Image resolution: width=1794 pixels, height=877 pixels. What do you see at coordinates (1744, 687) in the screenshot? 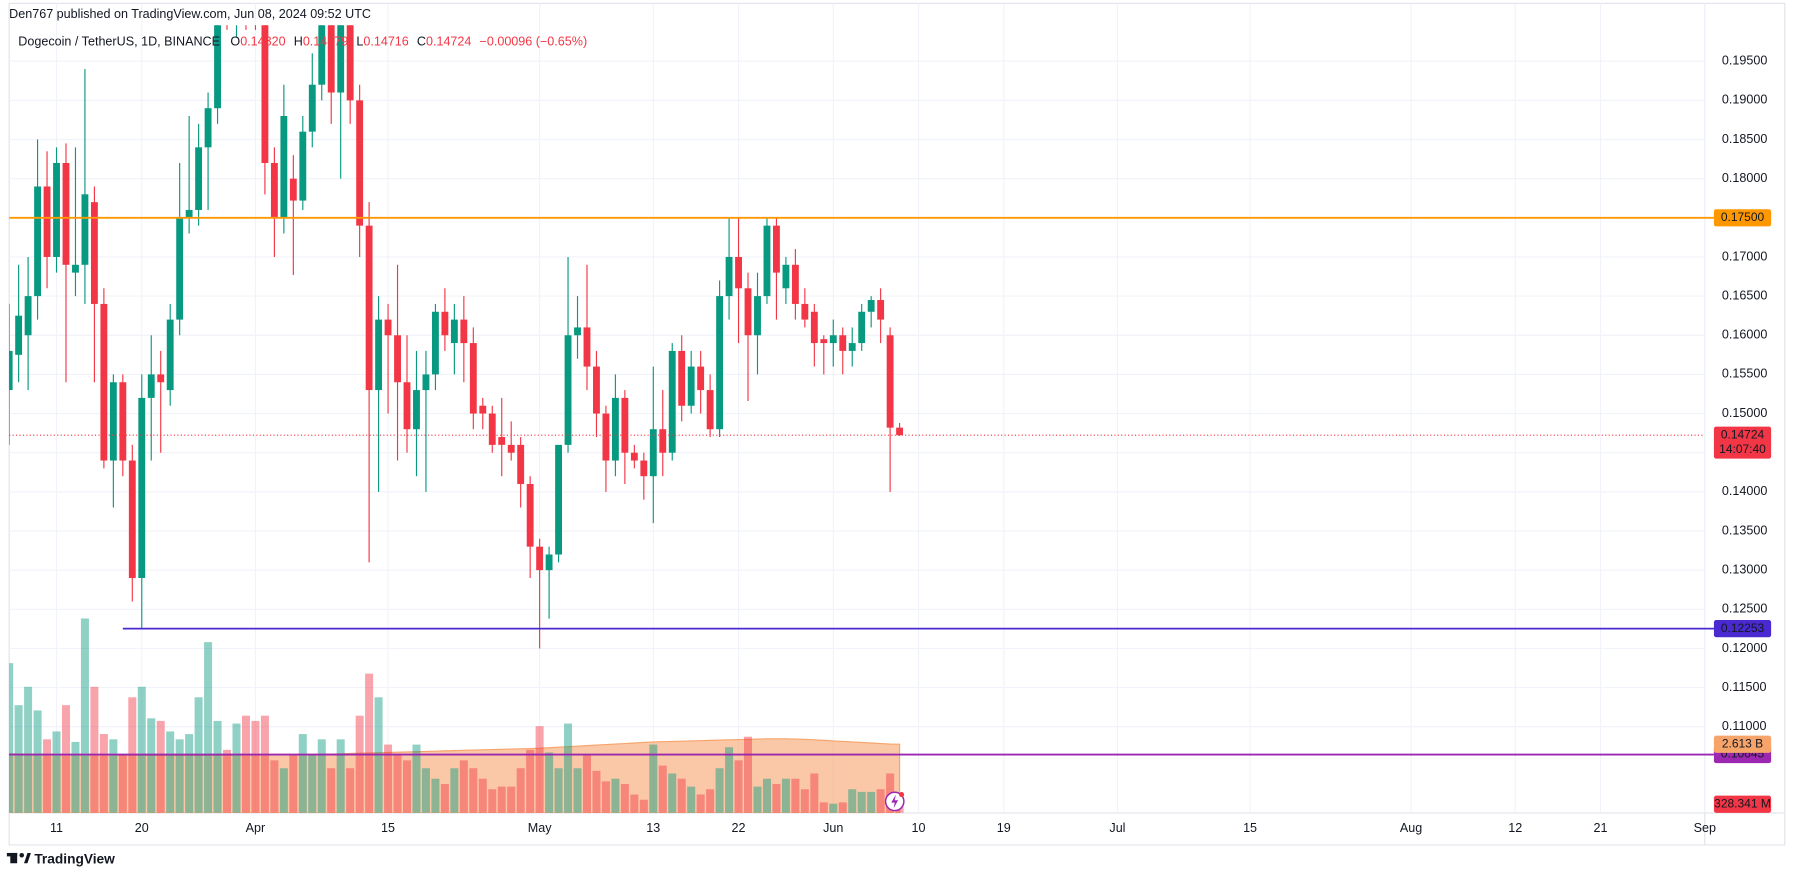
I see `y-tick-label: 0.11500` at bounding box center [1744, 687].